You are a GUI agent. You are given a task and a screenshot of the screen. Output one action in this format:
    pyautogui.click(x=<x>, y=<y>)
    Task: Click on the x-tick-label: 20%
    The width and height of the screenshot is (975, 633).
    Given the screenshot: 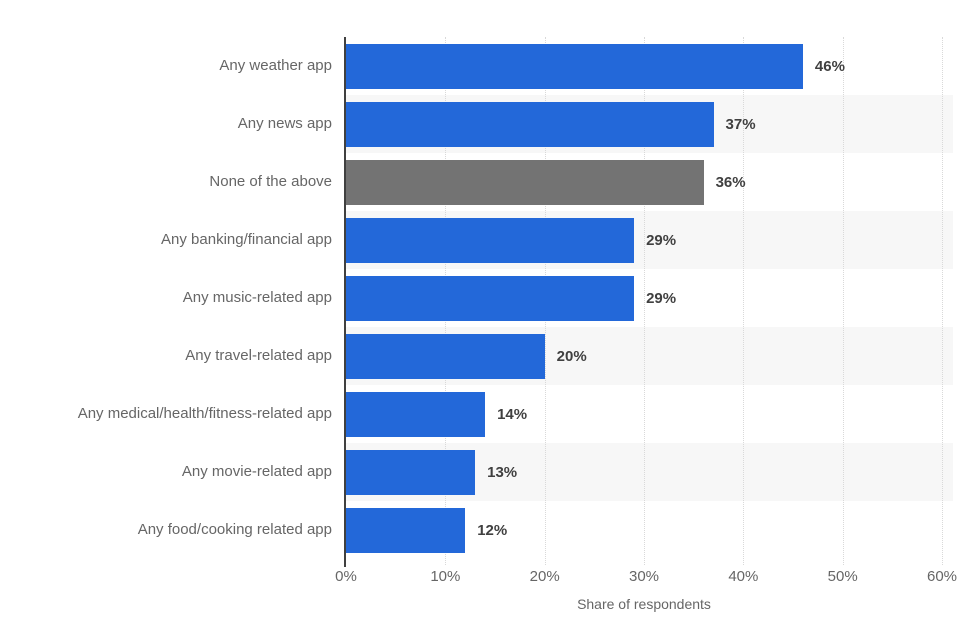 What is the action you would take?
    pyautogui.click(x=544, y=576)
    